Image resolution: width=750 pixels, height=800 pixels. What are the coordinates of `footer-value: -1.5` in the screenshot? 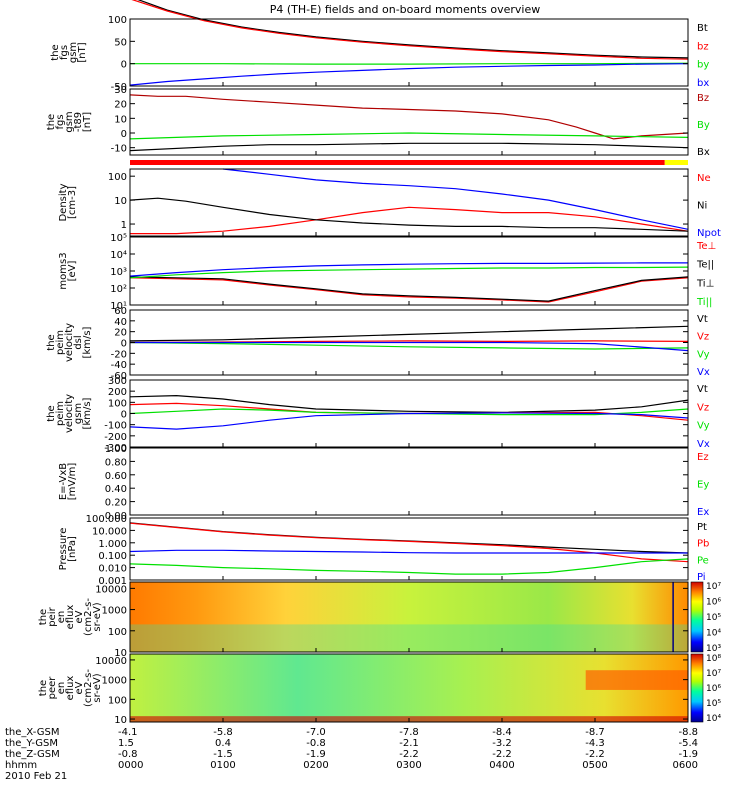 It's located at (223, 754).